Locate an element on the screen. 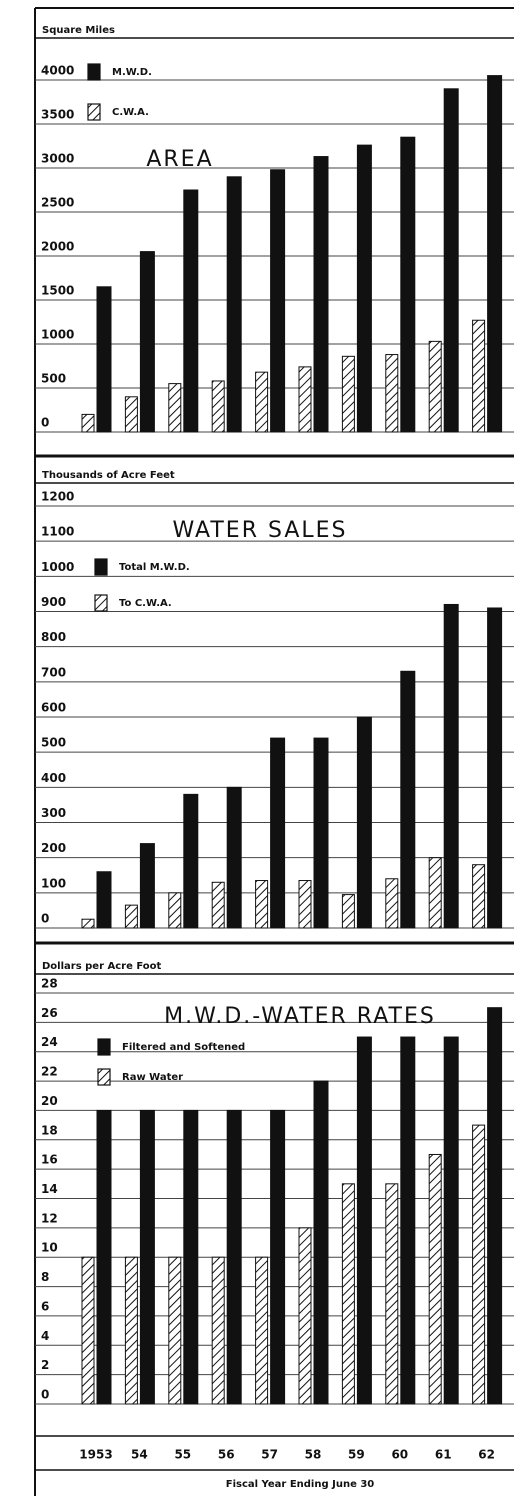 This screenshot has width=514, height=1496. y-tick-label: 22 is located at coordinates (49, 1072).